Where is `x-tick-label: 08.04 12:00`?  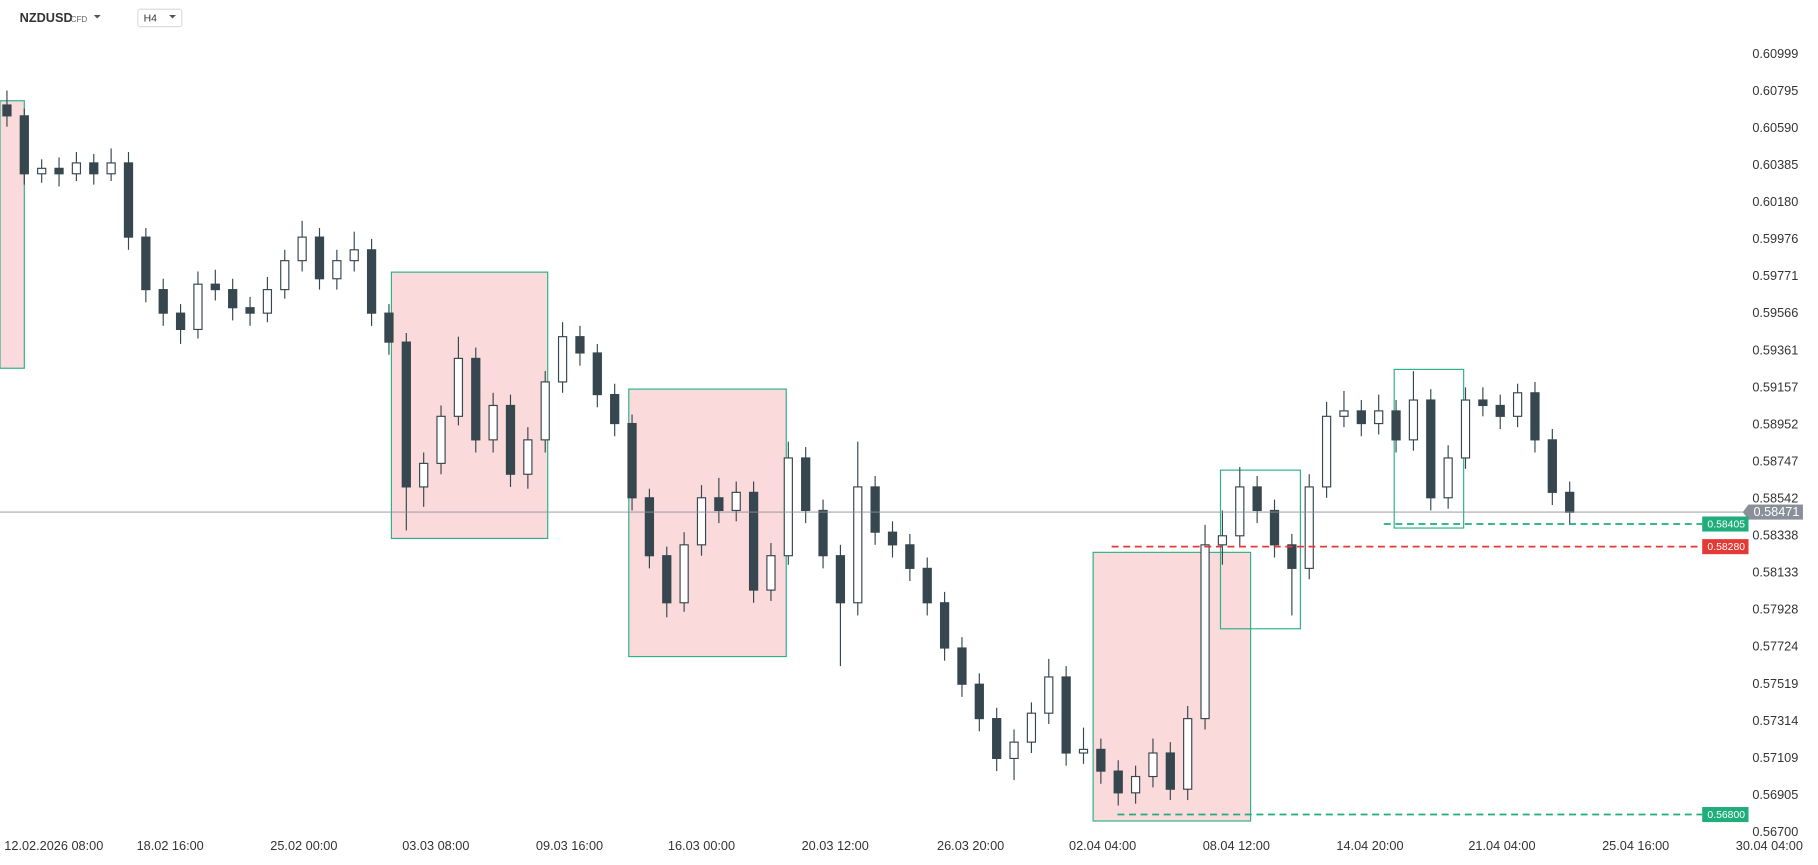 x-tick-label: 08.04 12:00 is located at coordinates (1236, 845).